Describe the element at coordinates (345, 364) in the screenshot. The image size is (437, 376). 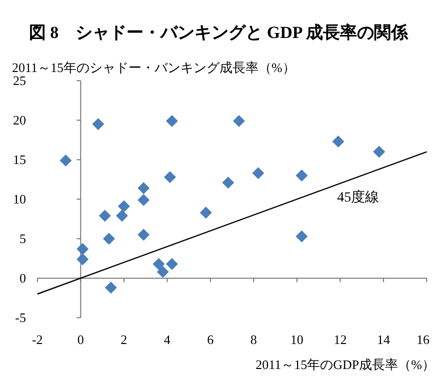
I see `x-axis-title: 2011～15年のGDP成長率（%）` at that location.